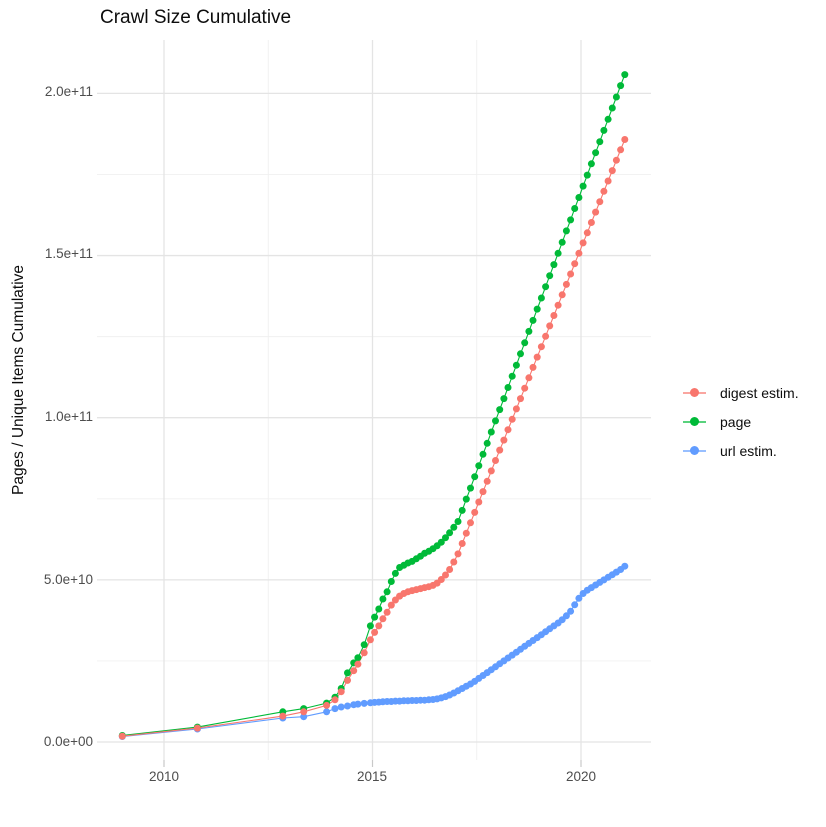 This screenshot has height=827, width=826. I want to click on y-tick-label: 5.0e+10, so click(68, 579).